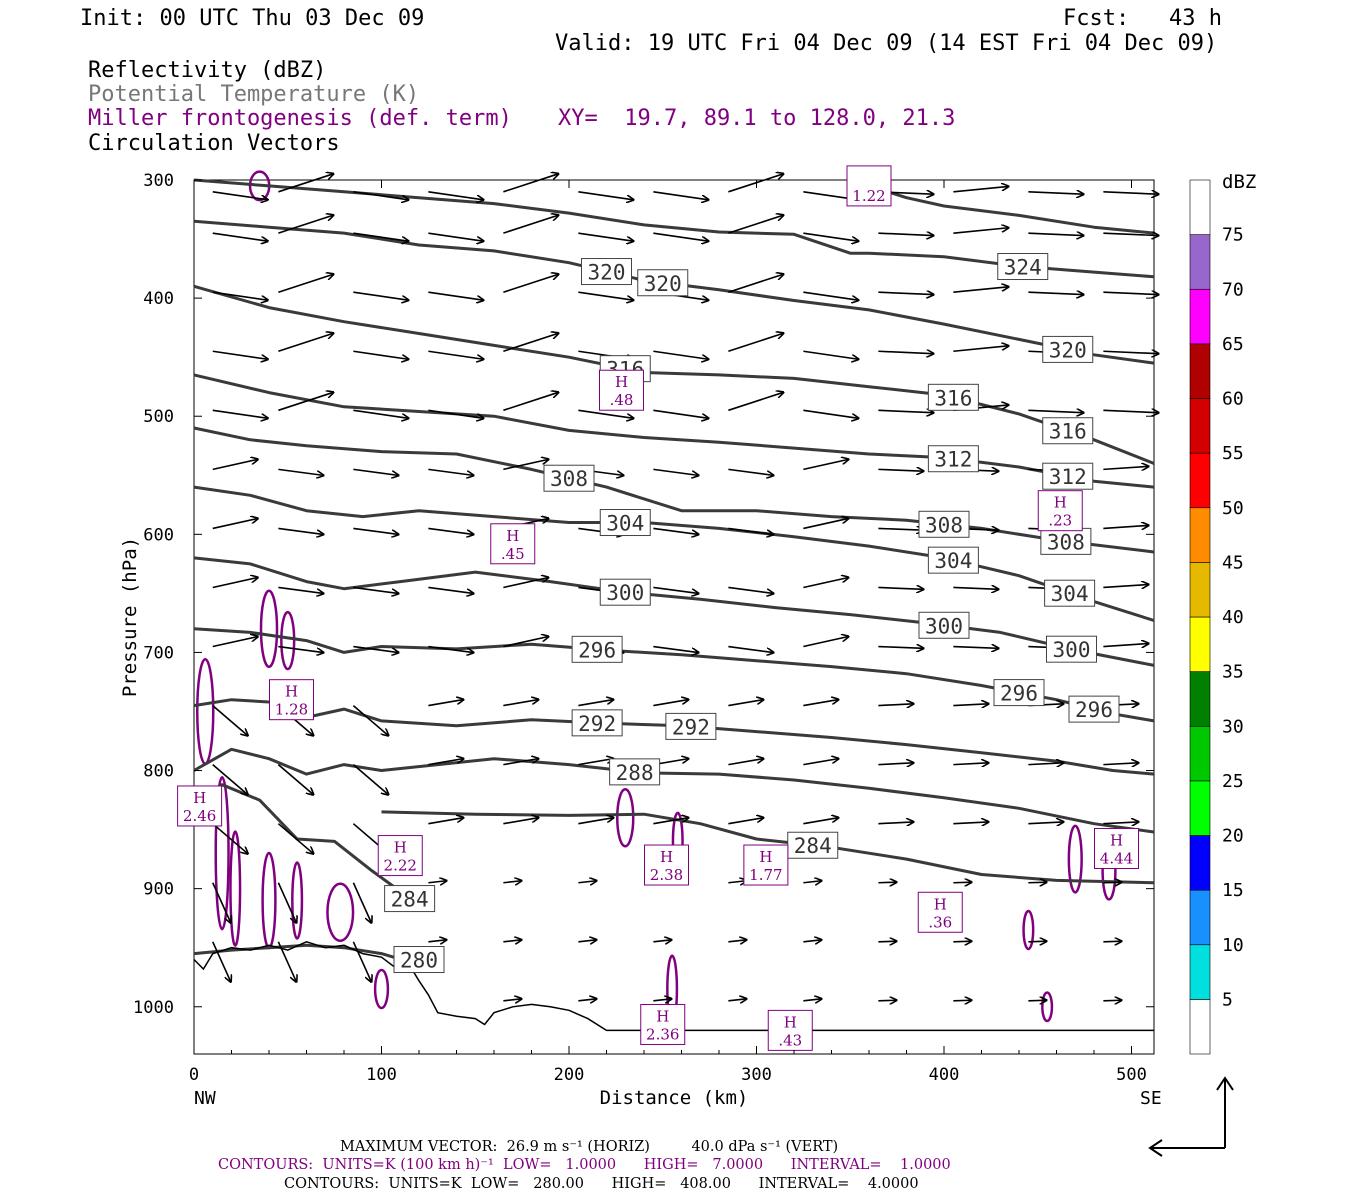 This screenshot has width=1350, height=1200. Describe the element at coordinates (252, 18) in the screenshot. I see `init-time: Init: 00 UTC Thu 03 Dec 09` at that location.